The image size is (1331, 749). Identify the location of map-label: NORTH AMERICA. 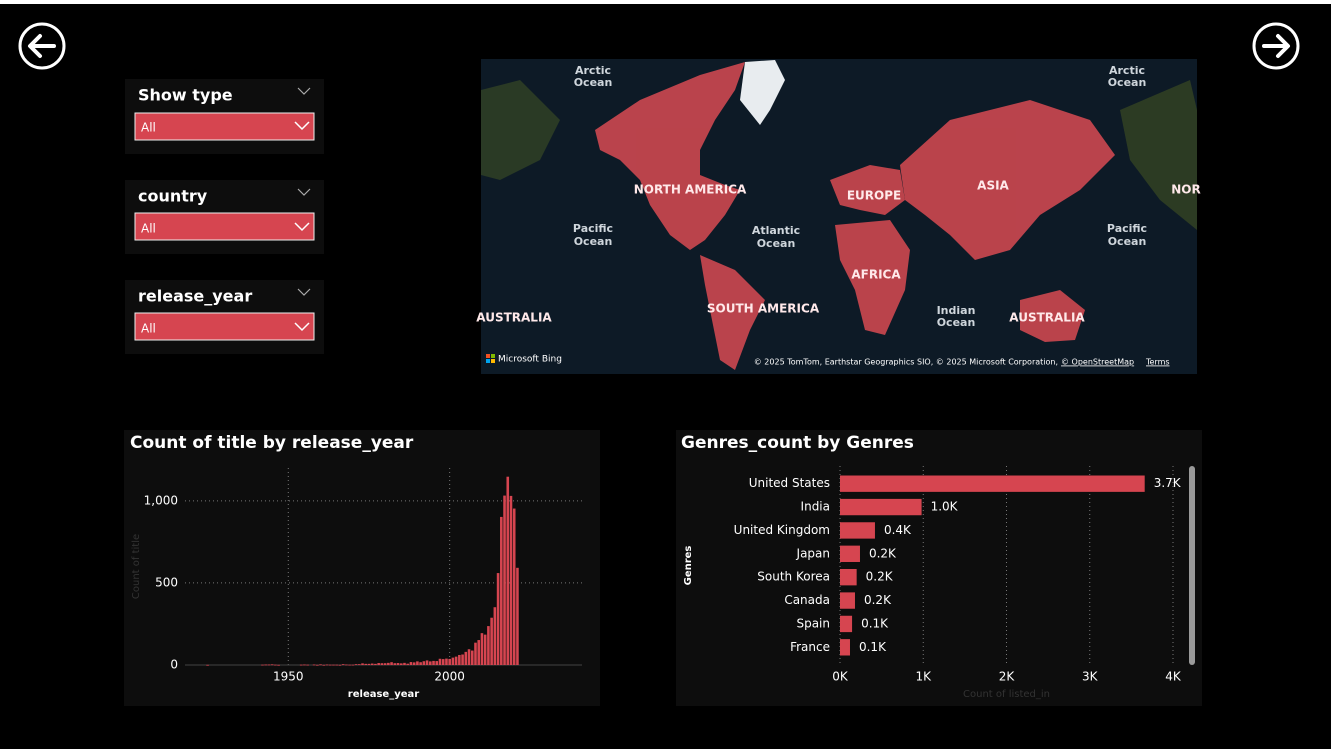
(690, 190).